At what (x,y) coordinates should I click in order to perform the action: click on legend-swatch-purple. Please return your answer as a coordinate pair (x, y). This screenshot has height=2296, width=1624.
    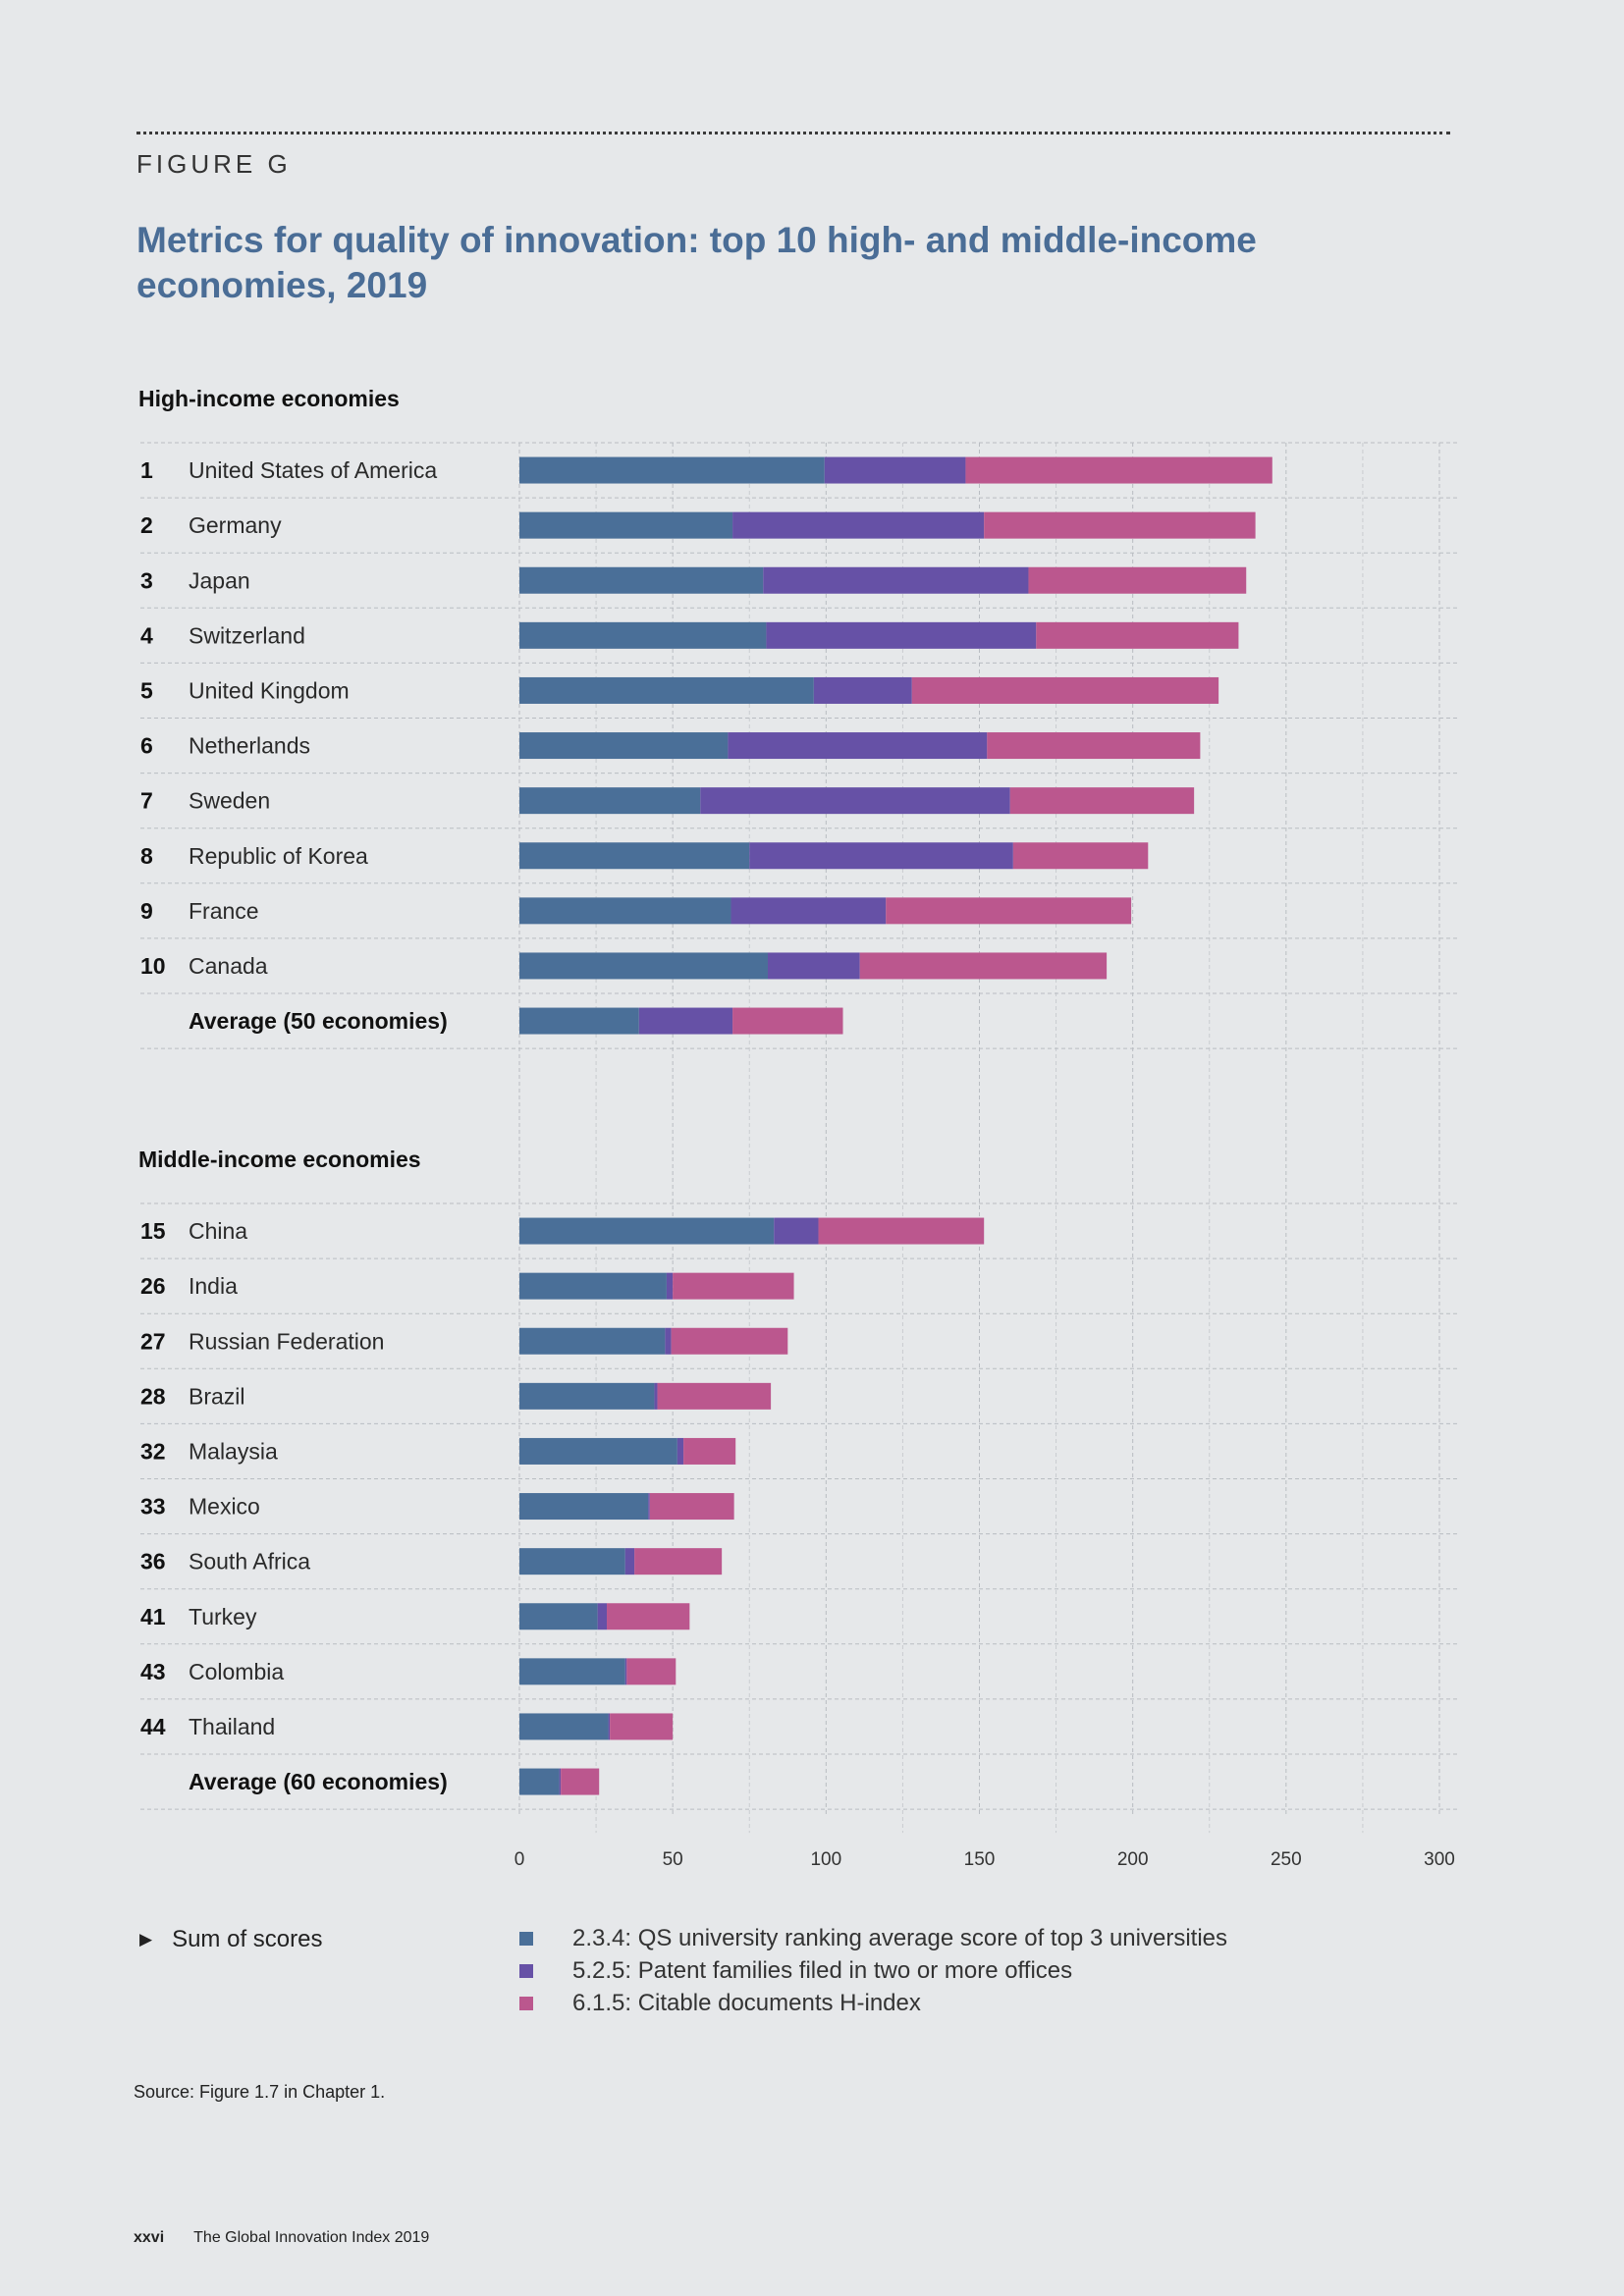
    Looking at the image, I should click on (526, 1970).